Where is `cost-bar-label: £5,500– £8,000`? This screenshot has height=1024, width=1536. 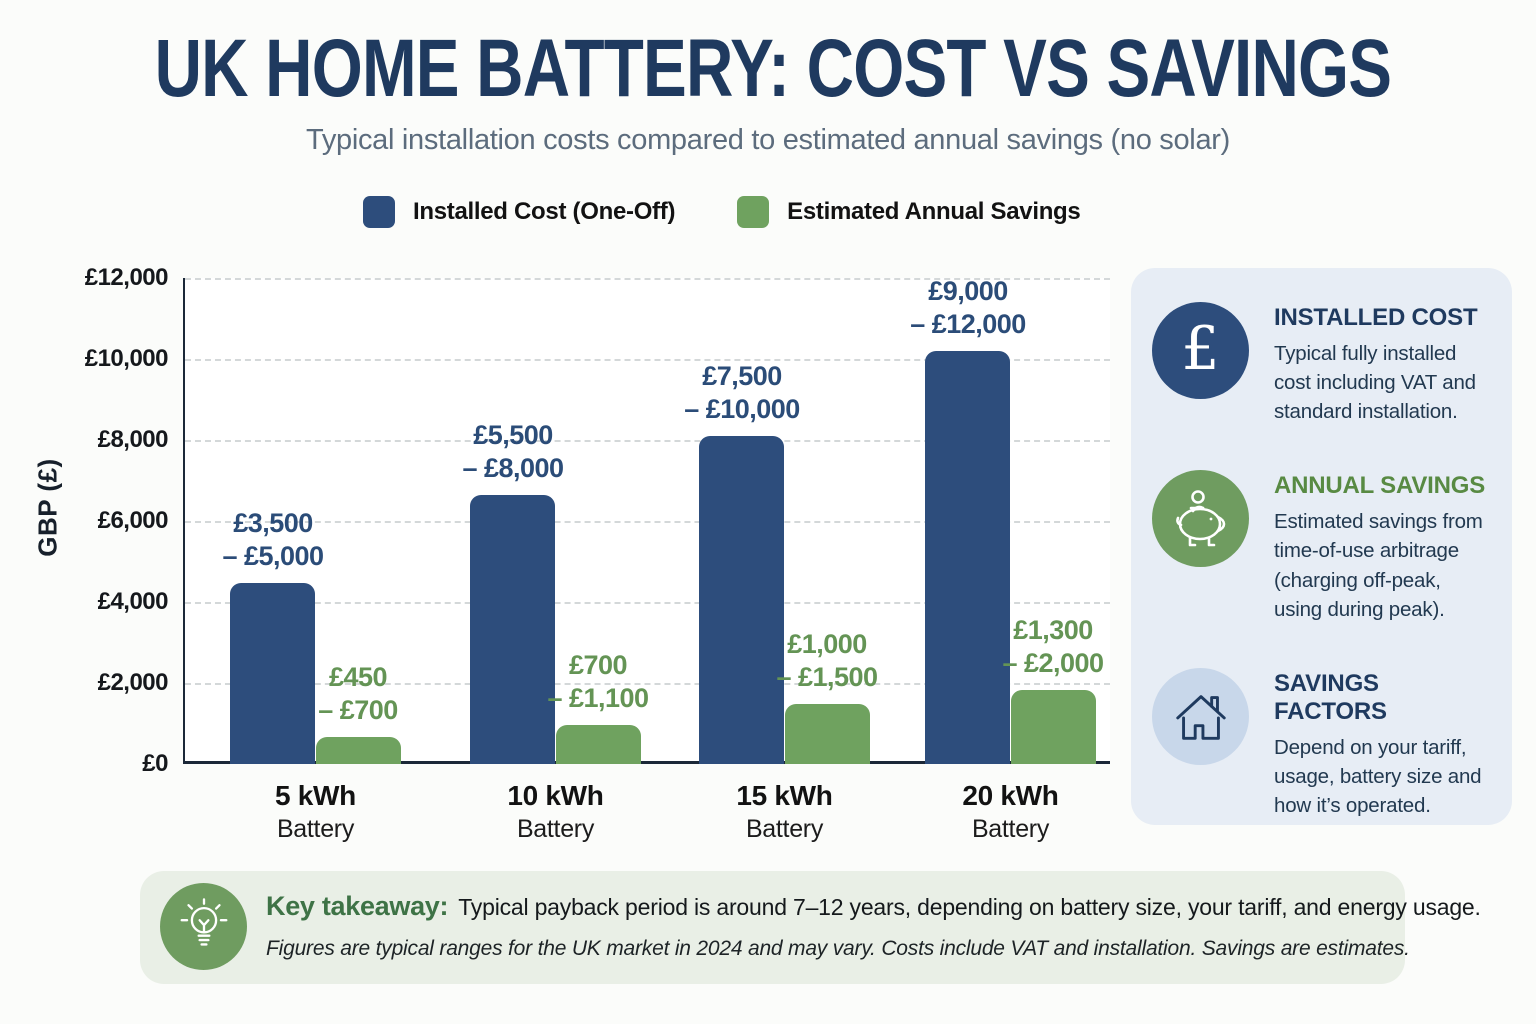
cost-bar-label: £5,500– £8,000 is located at coordinates (513, 452).